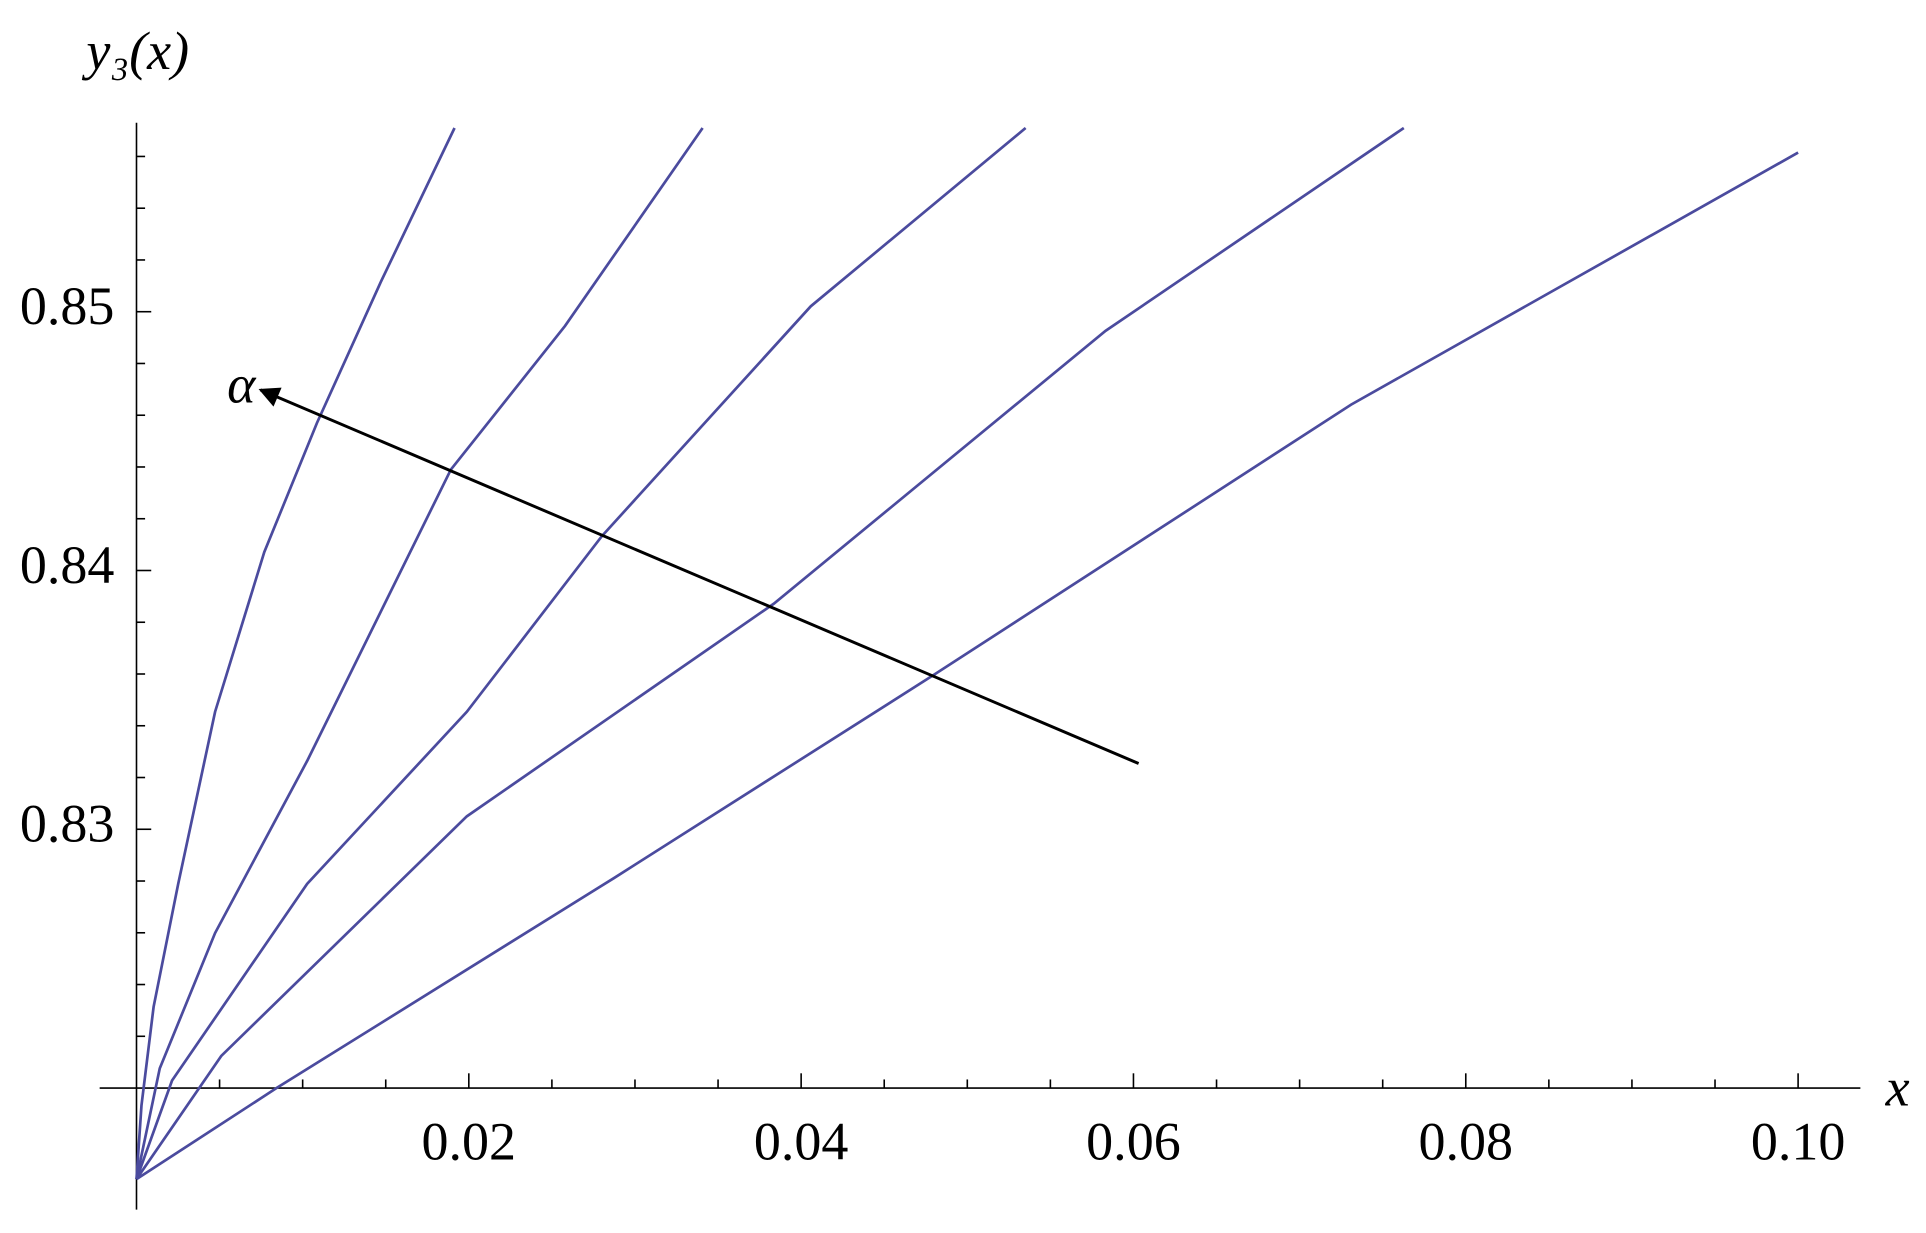 This screenshot has width=1926, height=1233. Describe the element at coordinates (135, 51) in the screenshot. I see `y-axis-label: y₃(x)` at that location.